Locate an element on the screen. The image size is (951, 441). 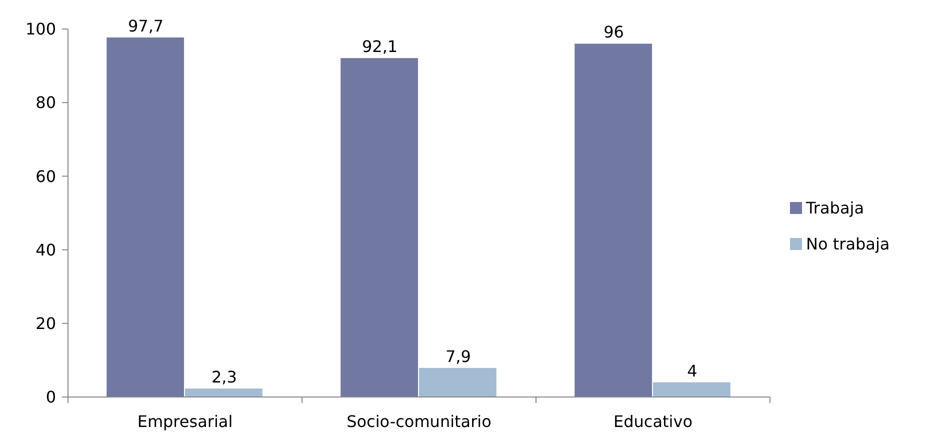
data-label: 7,9 is located at coordinates (458, 356).